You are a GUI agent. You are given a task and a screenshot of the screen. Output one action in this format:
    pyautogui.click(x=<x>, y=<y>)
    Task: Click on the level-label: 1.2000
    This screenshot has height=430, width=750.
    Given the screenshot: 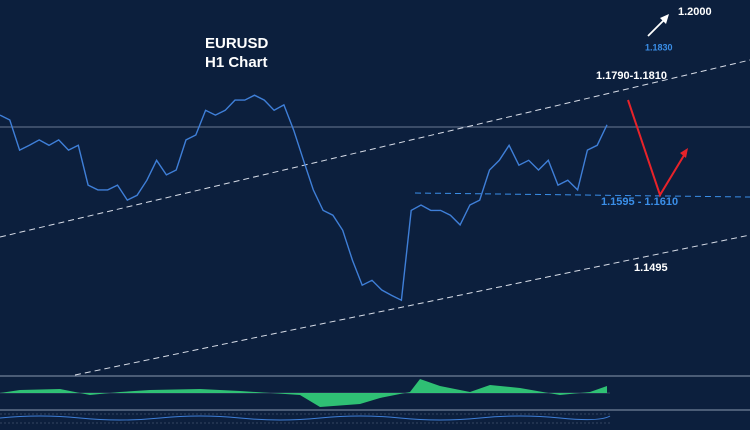 What is the action you would take?
    pyautogui.click(x=695, y=12)
    